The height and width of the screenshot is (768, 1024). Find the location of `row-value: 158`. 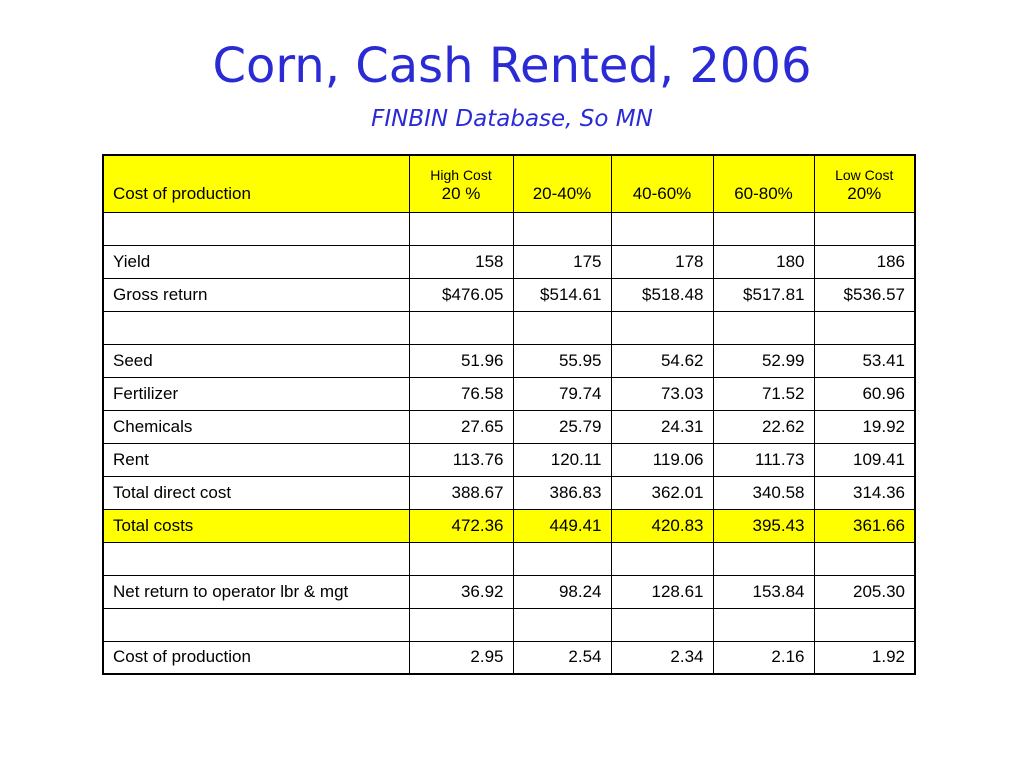

row-value: 158 is located at coordinates (461, 261).